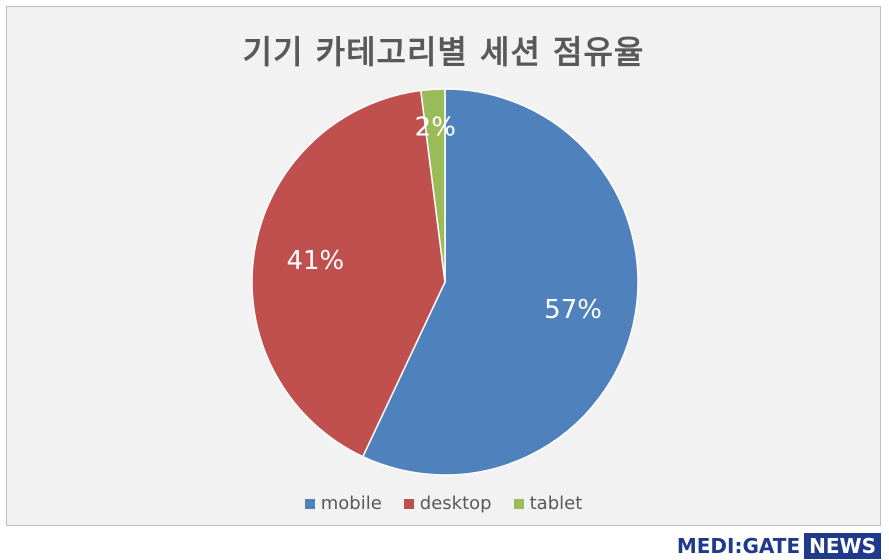  I want to click on legend-swatch-tablet, so click(518, 503).